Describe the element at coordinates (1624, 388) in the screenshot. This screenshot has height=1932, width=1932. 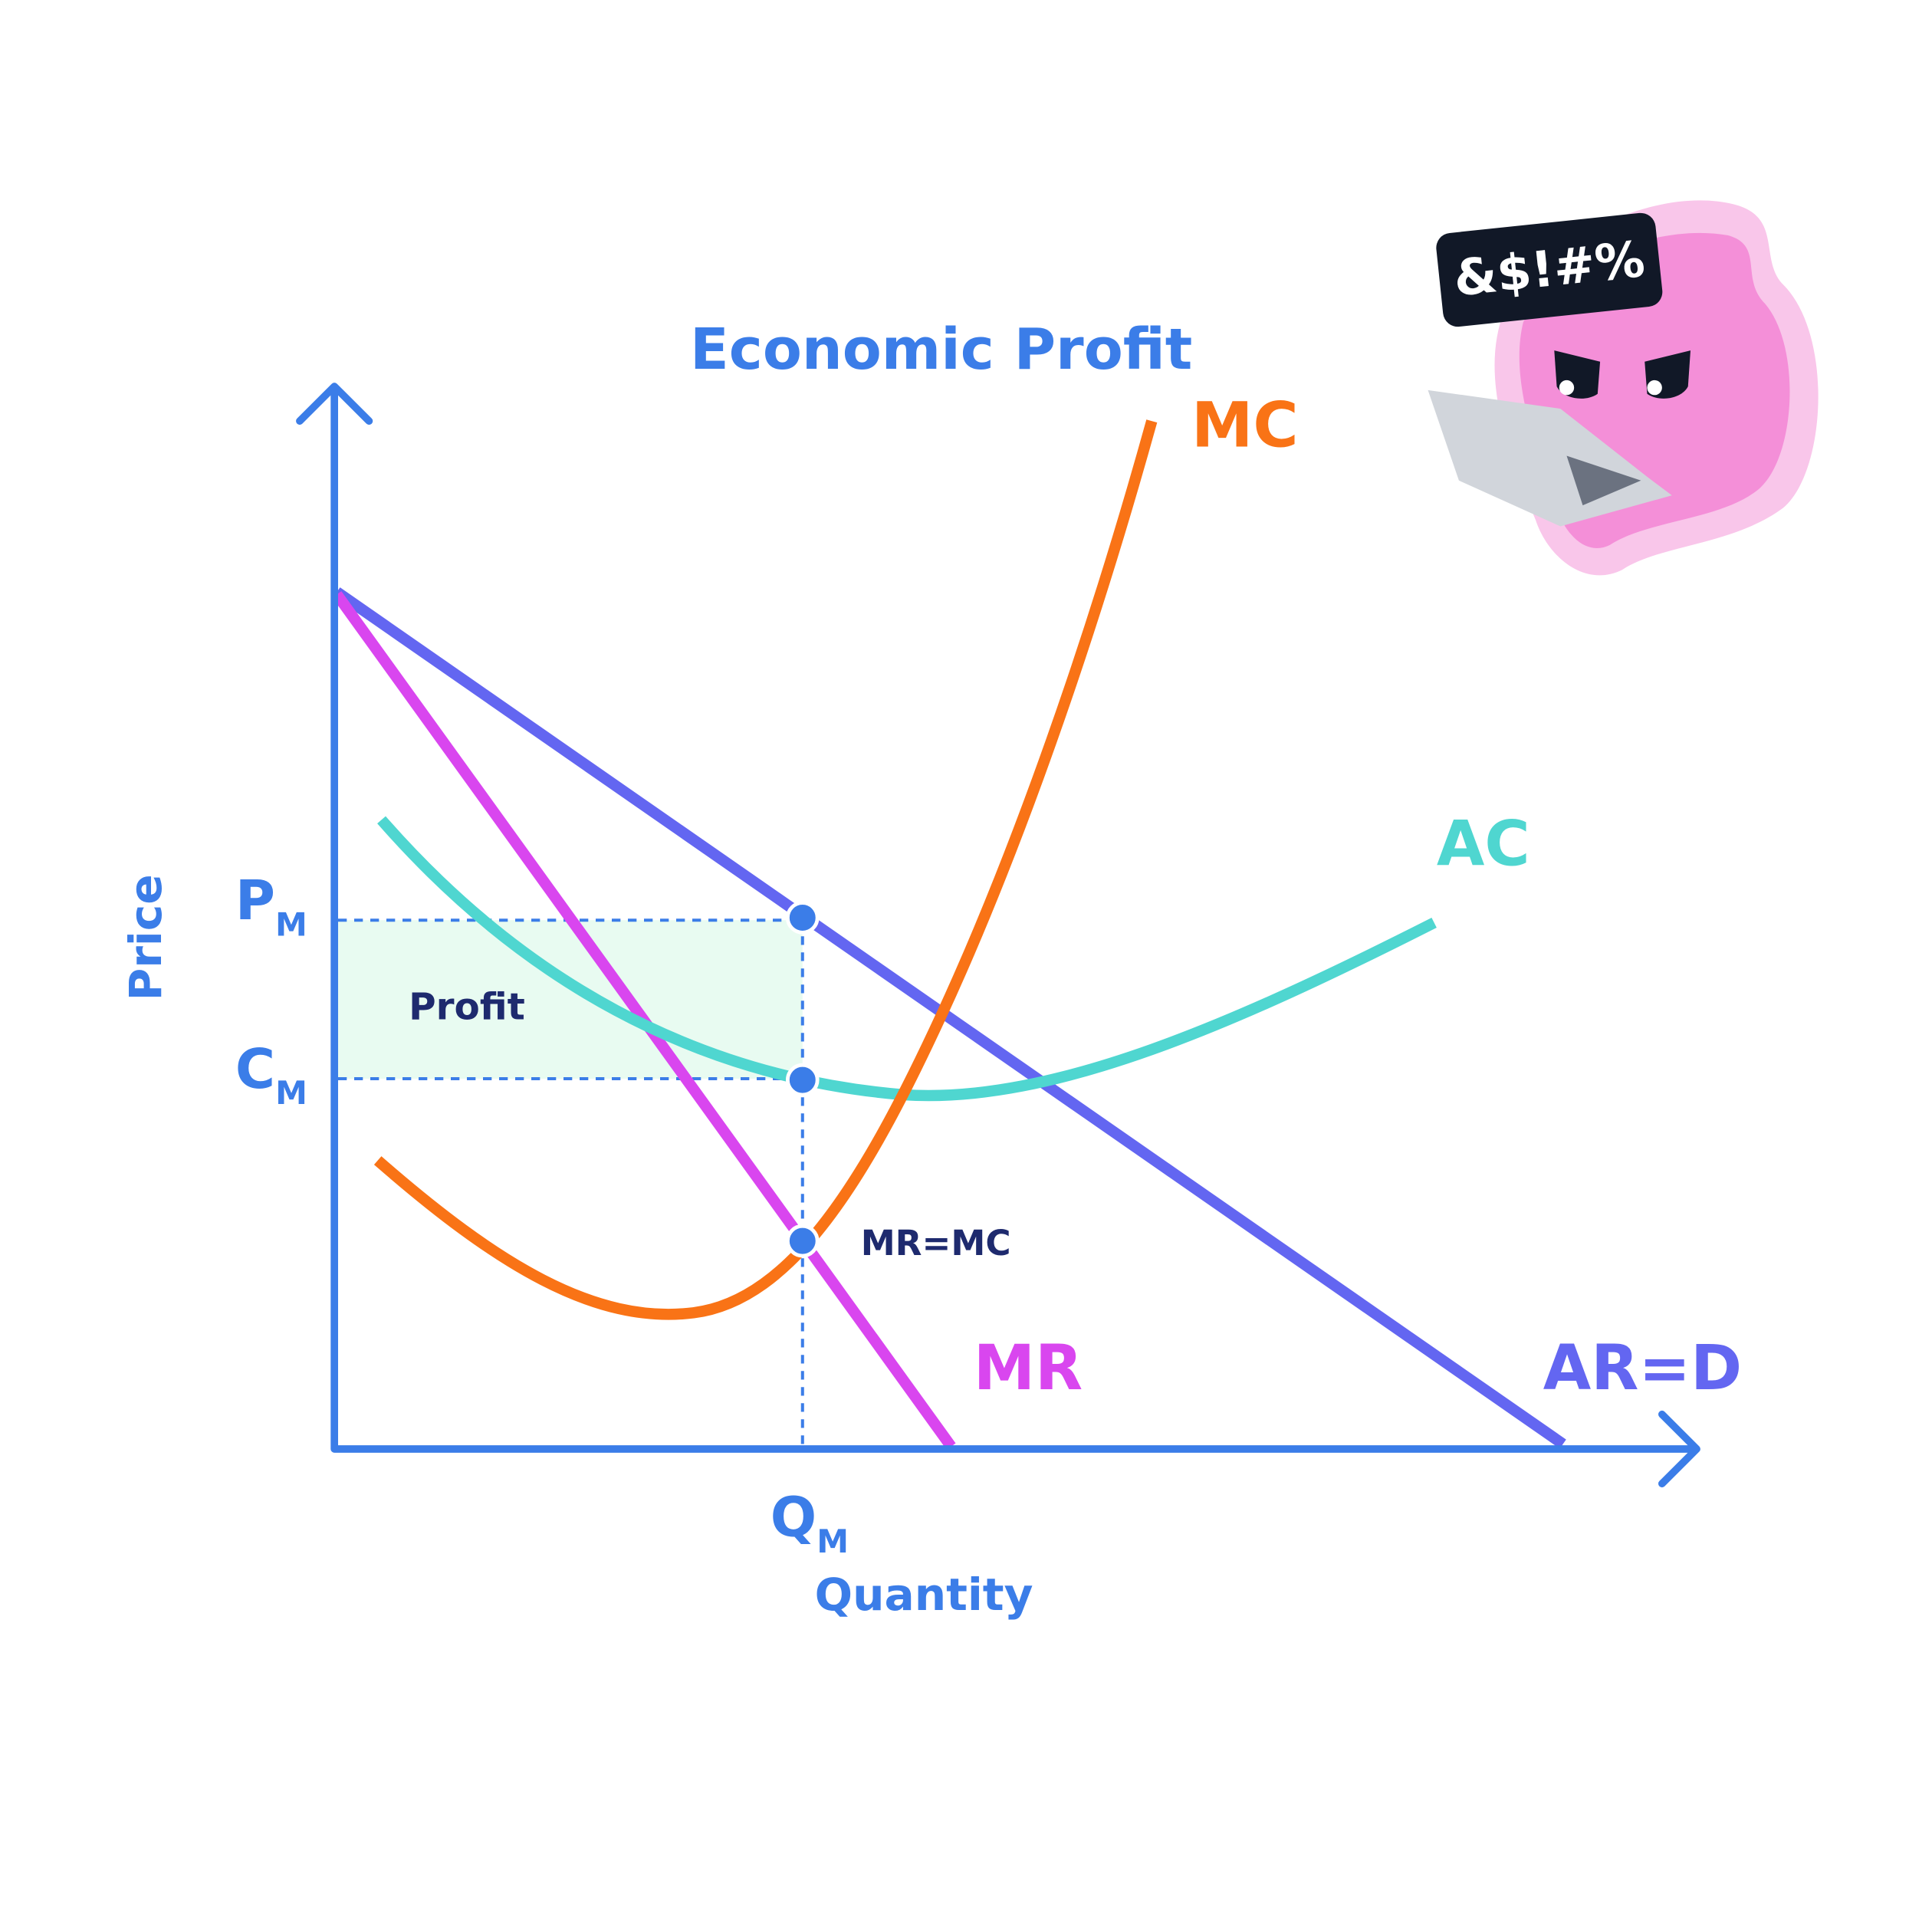
I see `mascot: &$!#%` at that location.